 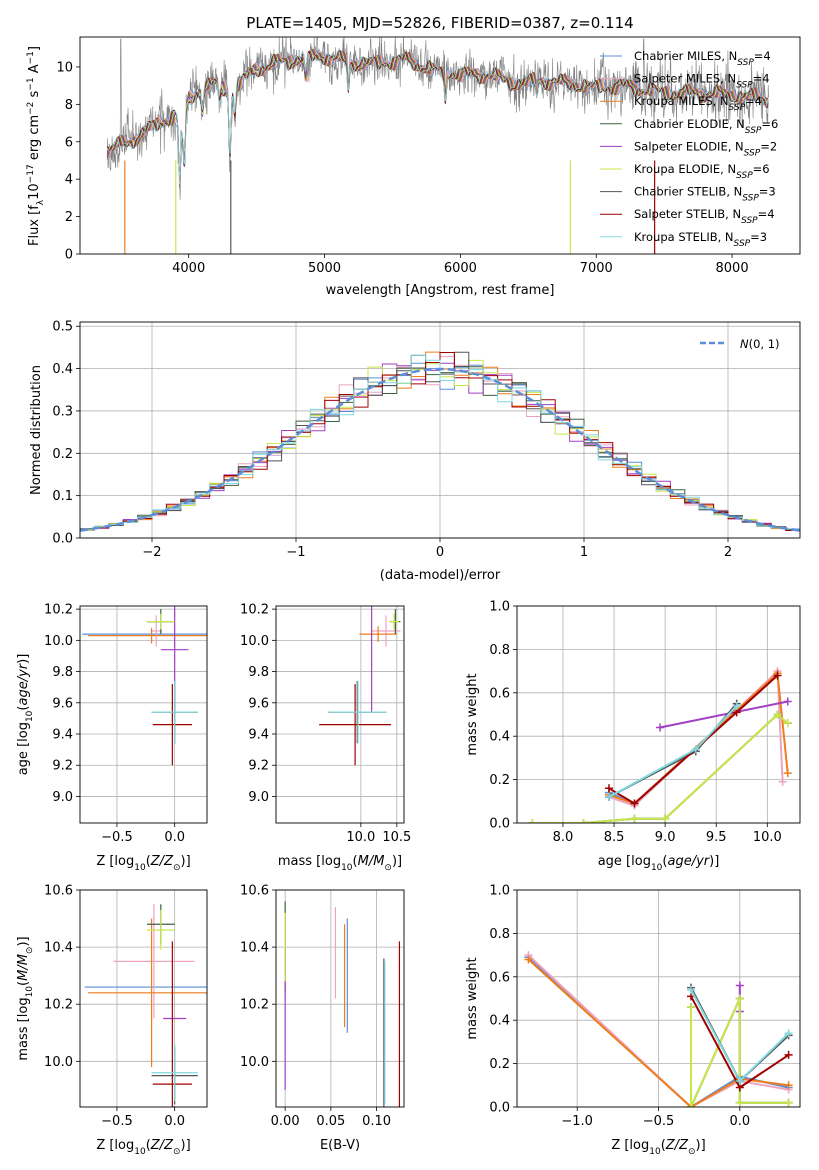 What do you see at coordinates (499, 977) in the screenshot?
I see `y-tick-label: 0.6` at bounding box center [499, 977].